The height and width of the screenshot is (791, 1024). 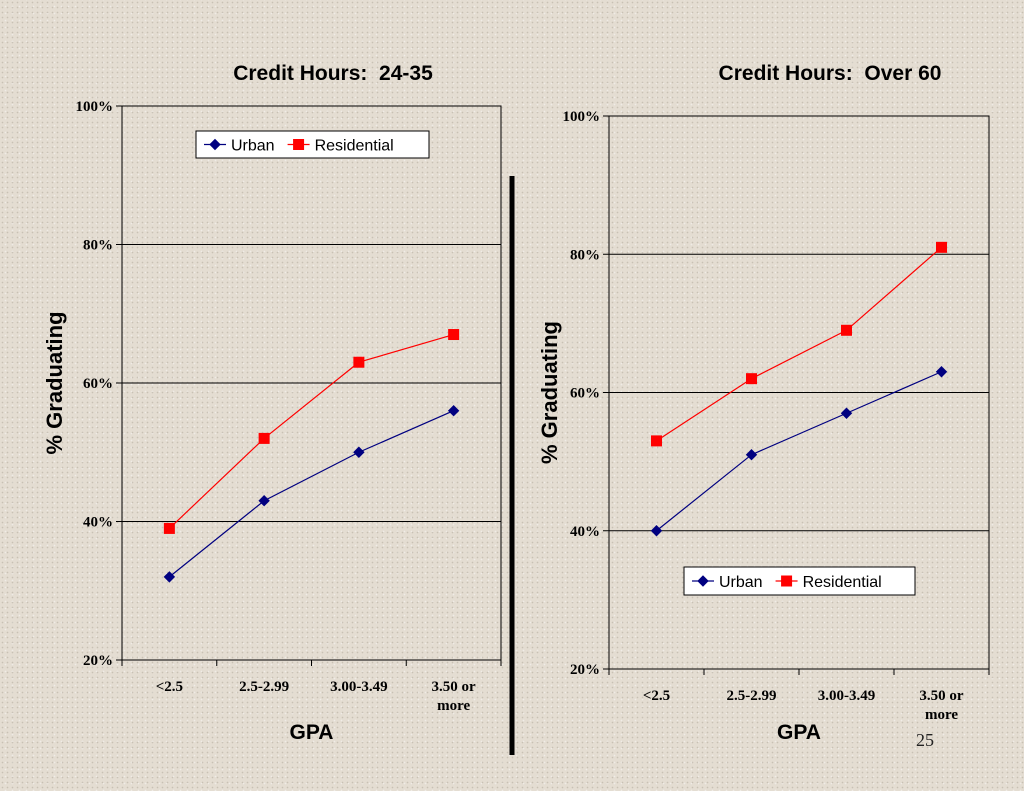 What do you see at coordinates (333, 73) in the screenshot?
I see `chart-title: Credit Hours: 24-35` at bounding box center [333, 73].